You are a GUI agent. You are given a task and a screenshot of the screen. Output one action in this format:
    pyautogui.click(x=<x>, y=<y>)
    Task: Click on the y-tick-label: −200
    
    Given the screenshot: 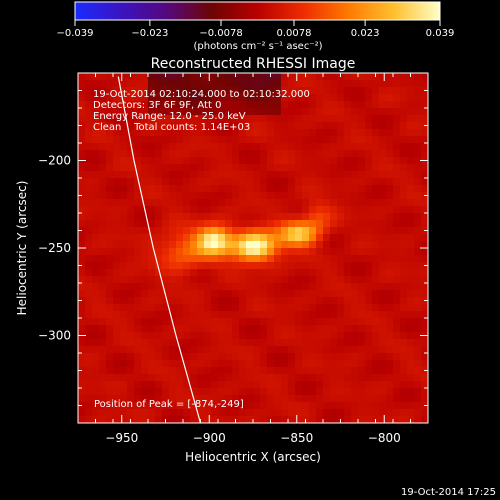 What is the action you would take?
    pyautogui.click(x=54, y=161)
    